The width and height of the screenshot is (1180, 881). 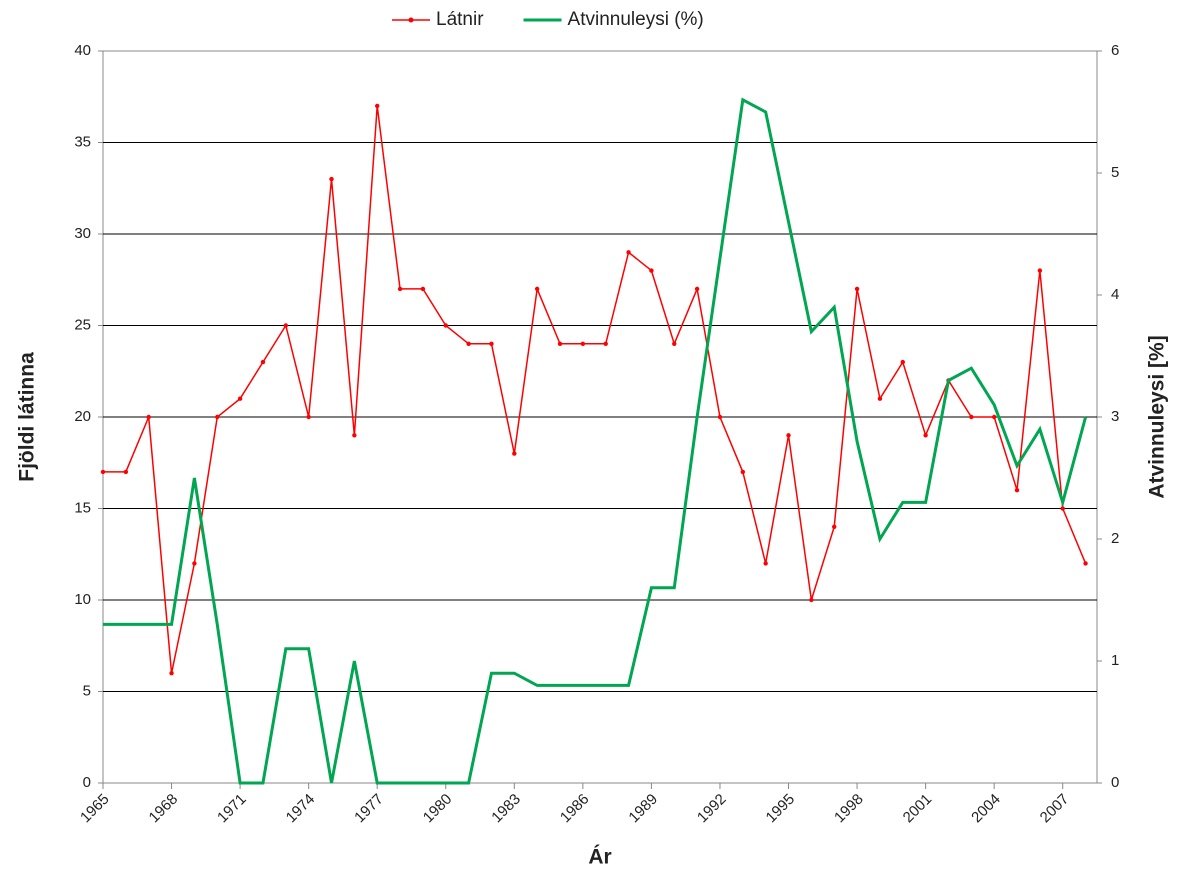 I want to click on y2-tick-label: 1, so click(x=1115, y=660).